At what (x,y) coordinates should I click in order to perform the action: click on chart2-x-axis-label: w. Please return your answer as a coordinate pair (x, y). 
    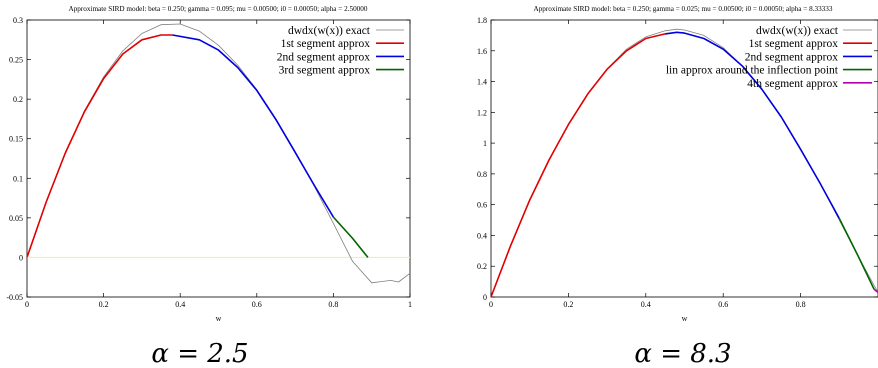
    Looking at the image, I should click on (685, 318).